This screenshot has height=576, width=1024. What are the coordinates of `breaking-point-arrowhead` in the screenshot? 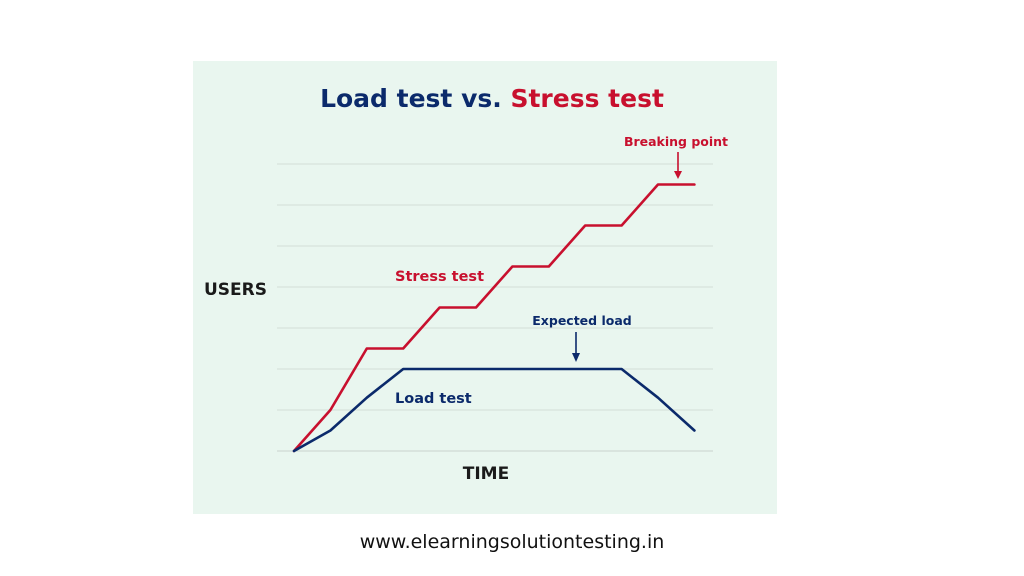 It's located at (678, 175).